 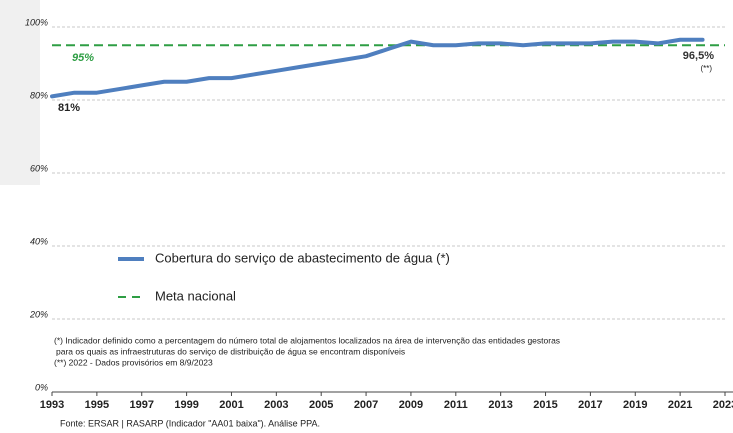 What do you see at coordinates (39, 168) in the screenshot?
I see `y-tick-label: 60%` at bounding box center [39, 168].